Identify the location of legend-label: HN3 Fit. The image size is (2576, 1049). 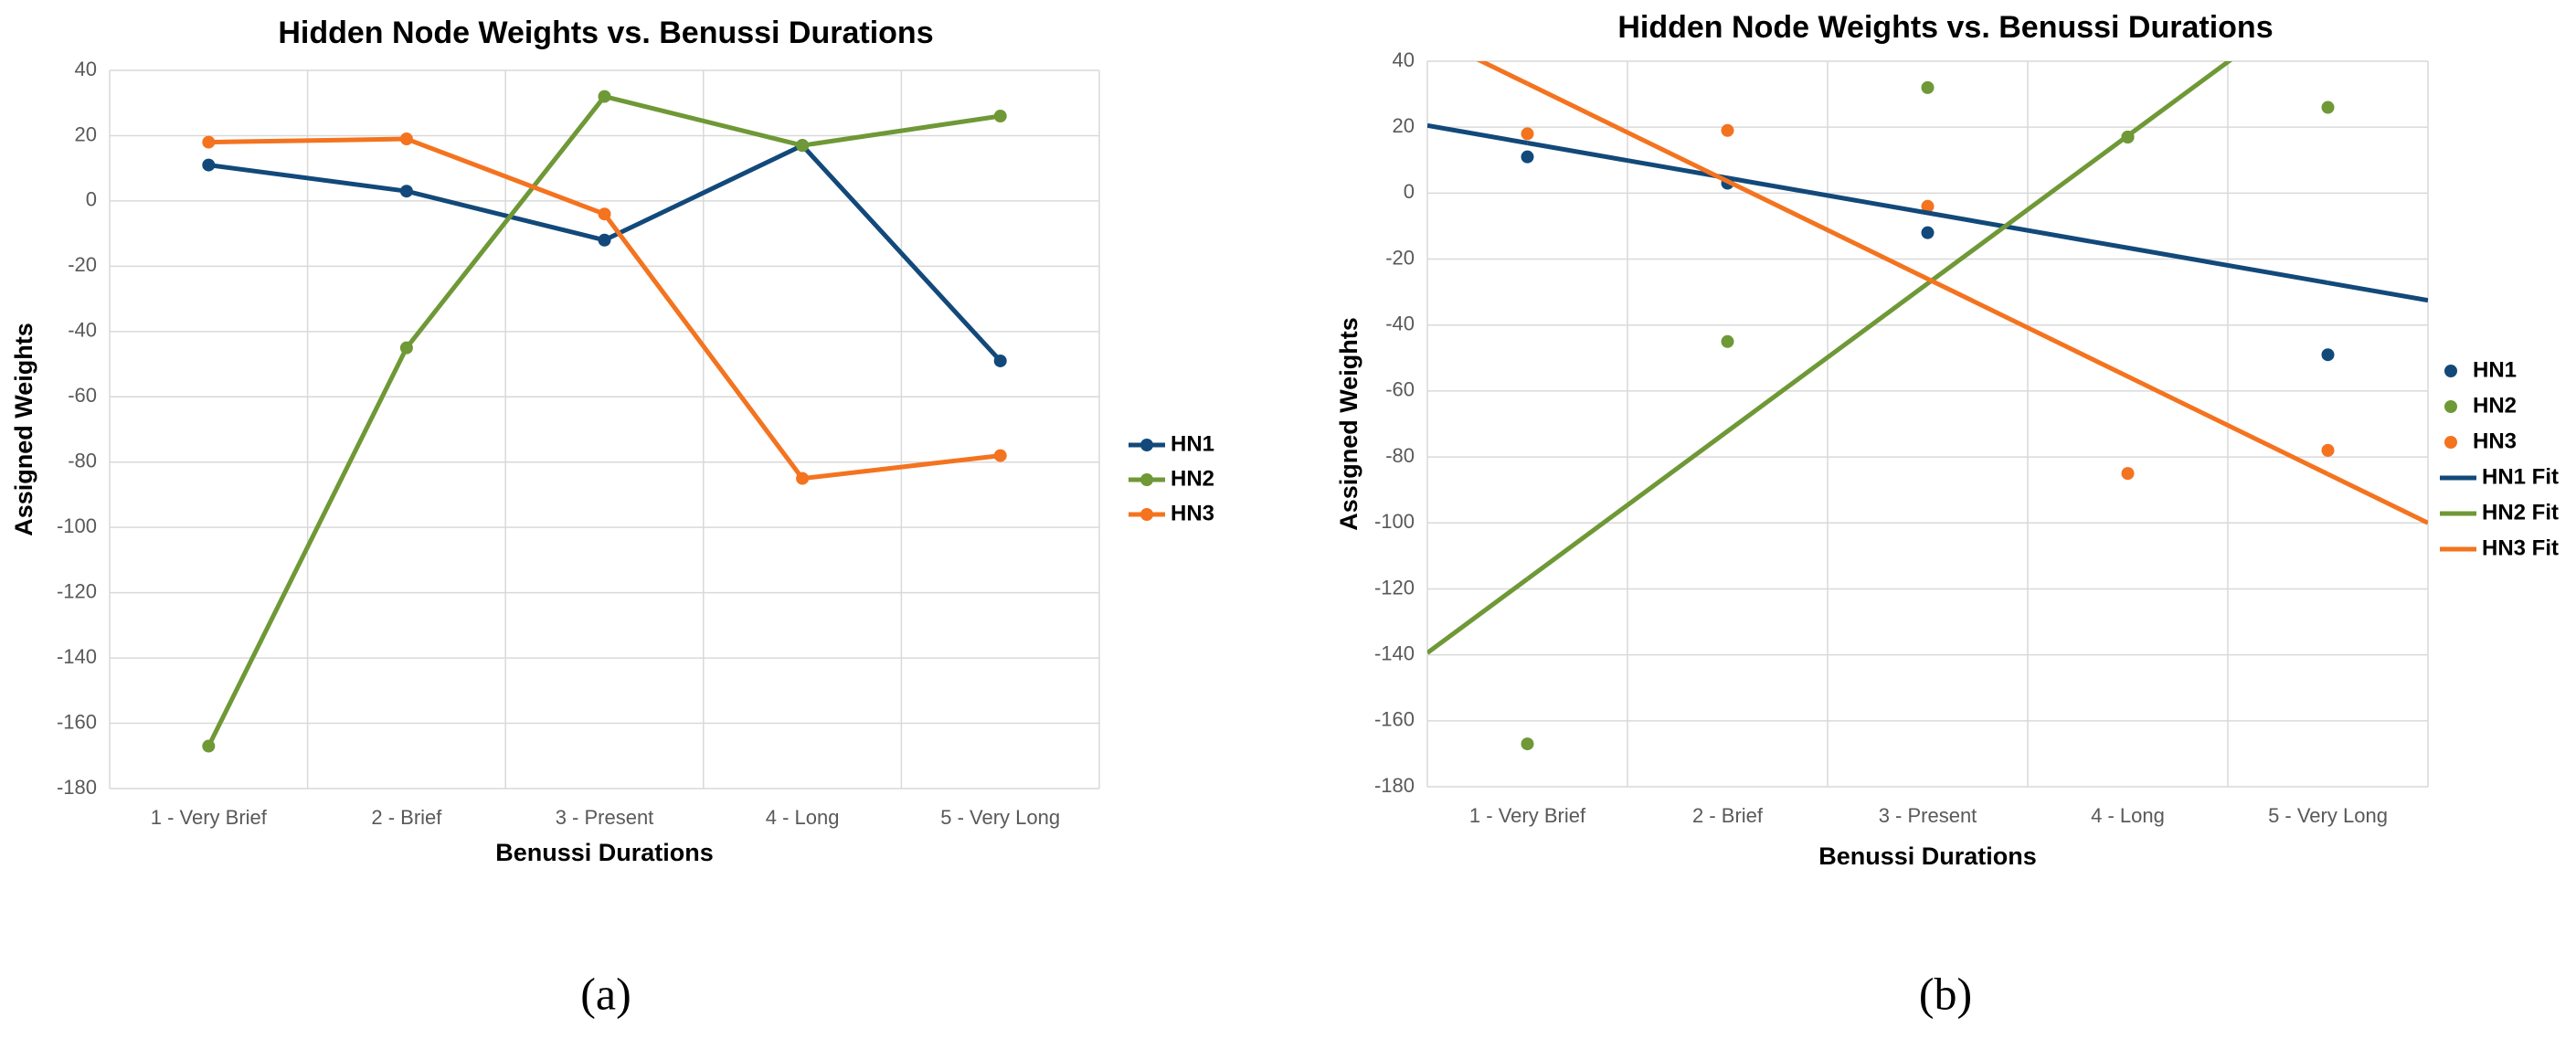
(2520, 547).